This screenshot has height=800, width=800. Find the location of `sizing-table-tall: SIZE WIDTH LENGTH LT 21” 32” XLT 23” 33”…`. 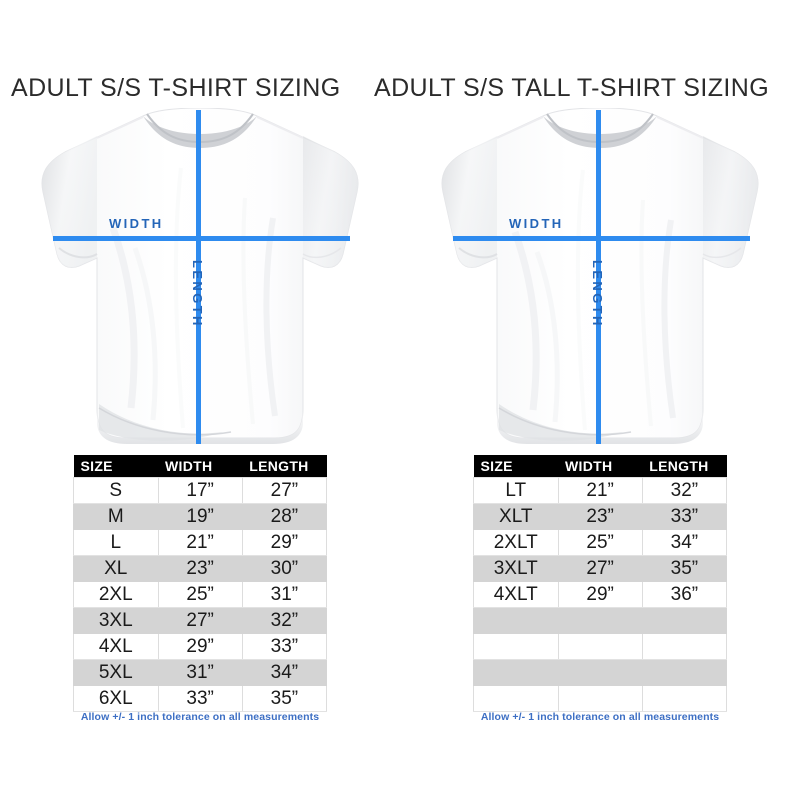

sizing-table-tall: SIZE WIDTH LENGTH LT 21” 32” XLT 23” 33”… is located at coordinates (600, 583).